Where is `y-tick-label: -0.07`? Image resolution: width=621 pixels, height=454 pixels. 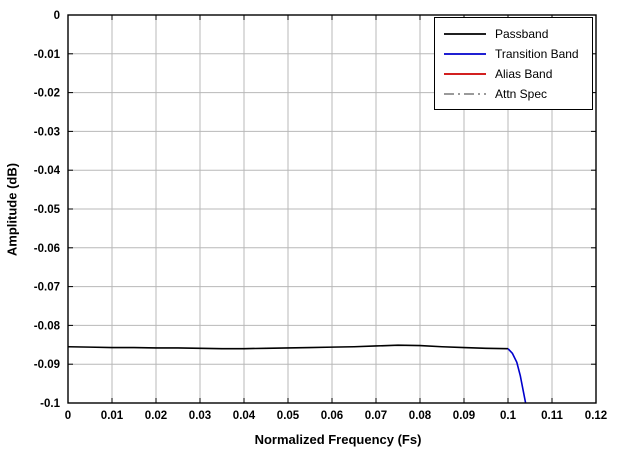 y-tick-label: -0.07 is located at coordinates (47, 288).